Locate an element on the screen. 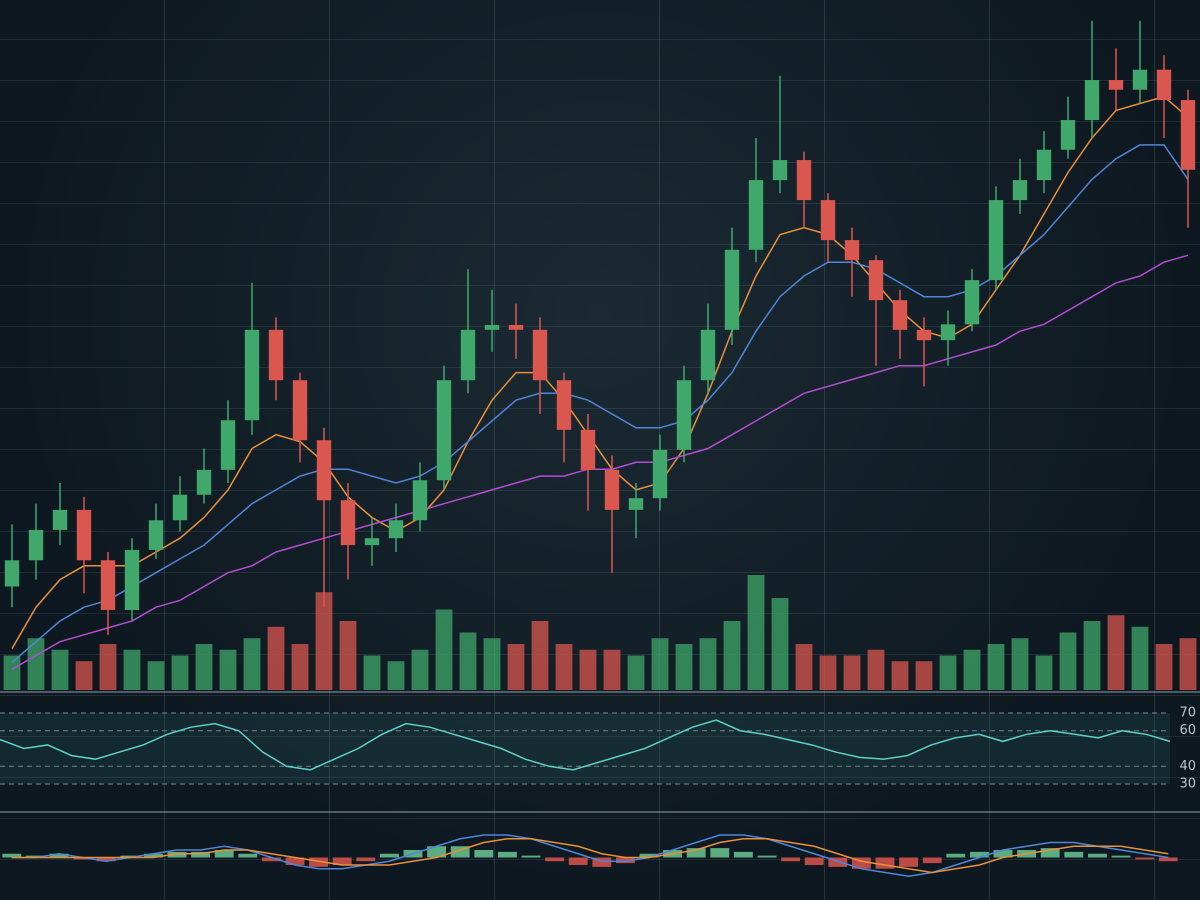  y-tick-label: 60 is located at coordinates (1187, 730).